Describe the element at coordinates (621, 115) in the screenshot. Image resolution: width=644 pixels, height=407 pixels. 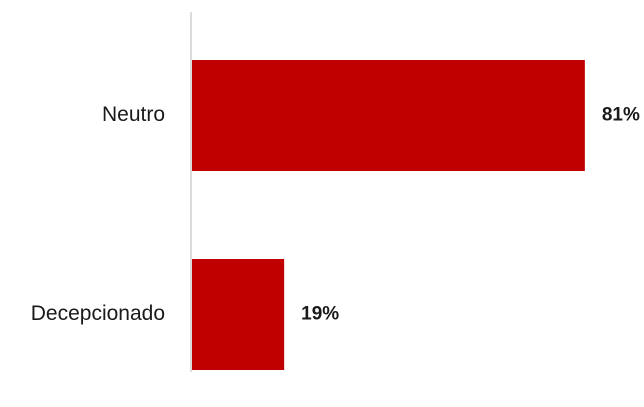
I see `value-label-neutro: 81%` at that location.